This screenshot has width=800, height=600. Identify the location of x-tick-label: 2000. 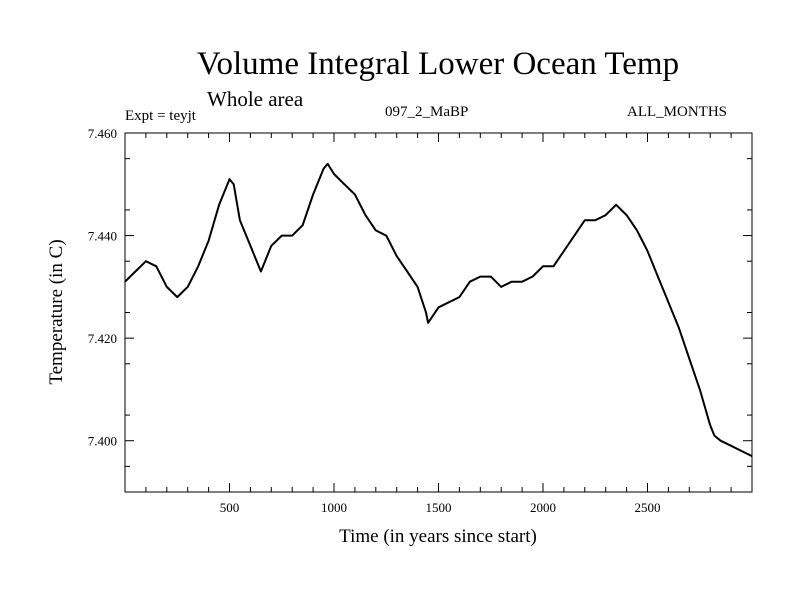
(543, 507).